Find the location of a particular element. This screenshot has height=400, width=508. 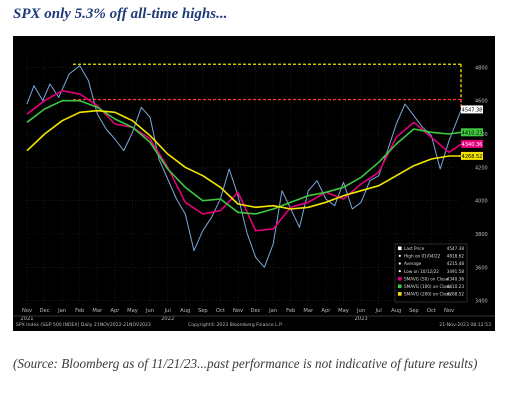

legend-value: 4818.62 is located at coordinates (456, 256).